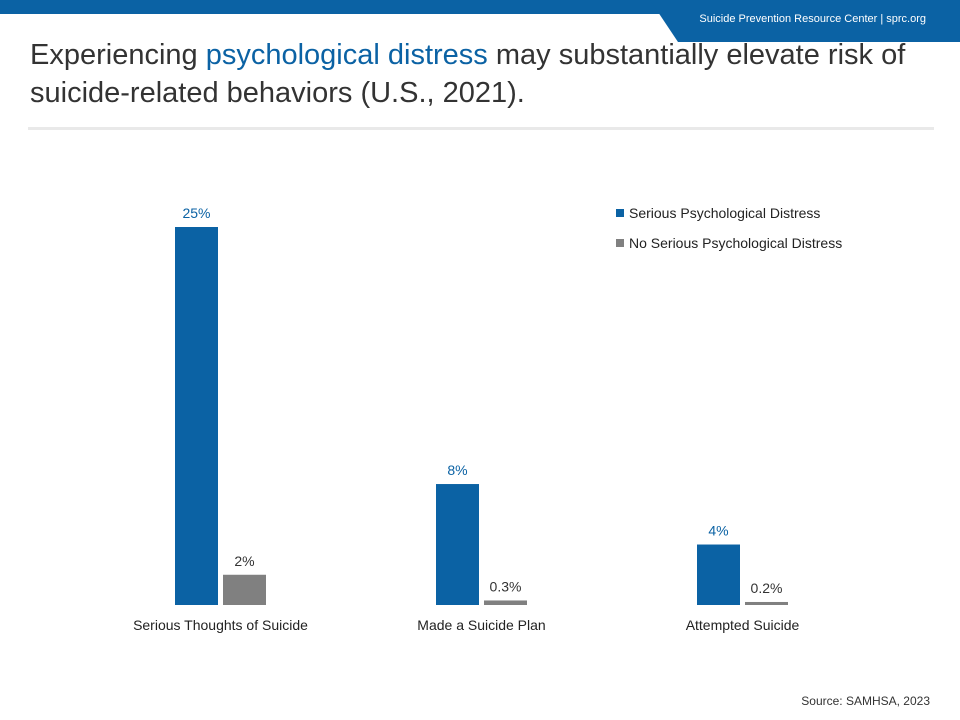 Image resolution: width=960 pixels, height=720 pixels. I want to click on category-label: Attempted Suicide, so click(743, 625).